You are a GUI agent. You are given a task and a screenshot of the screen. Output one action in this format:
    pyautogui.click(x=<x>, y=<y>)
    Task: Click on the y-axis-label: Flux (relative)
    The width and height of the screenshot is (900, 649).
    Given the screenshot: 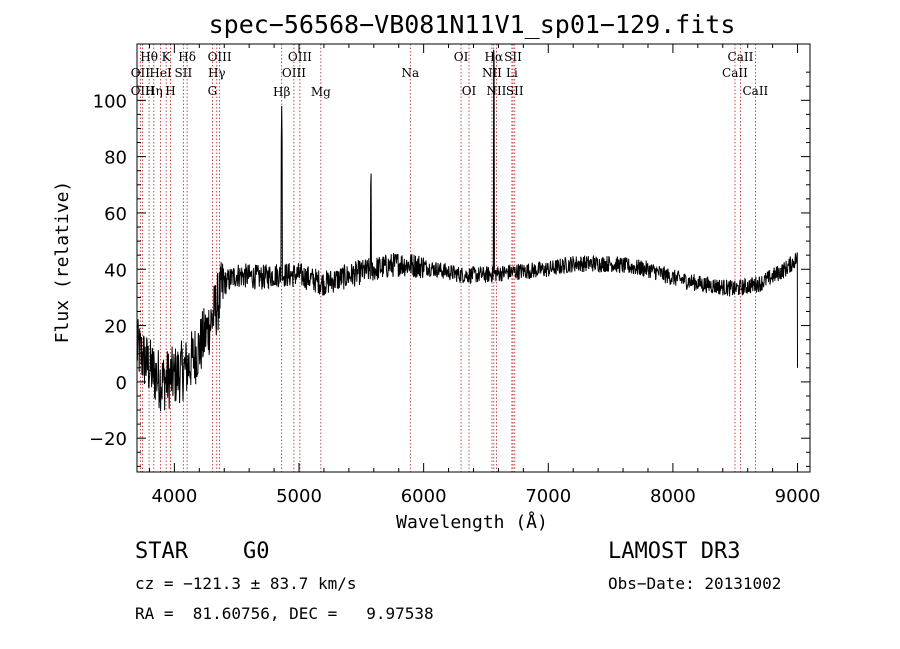 What is the action you would take?
    pyautogui.click(x=62, y=262)
    